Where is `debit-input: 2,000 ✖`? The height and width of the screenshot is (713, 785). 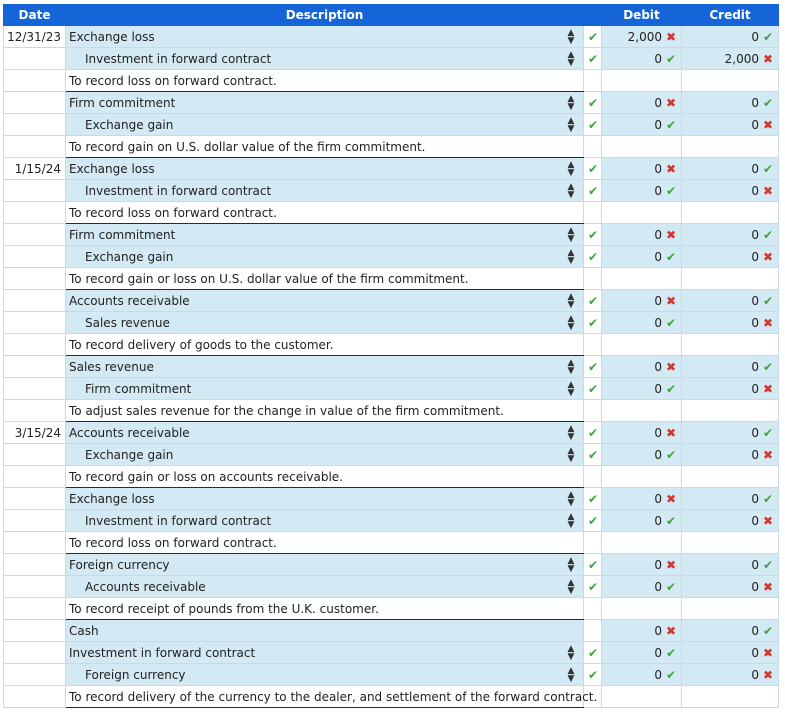
debit-input: 2,000 ✖ is located at coordinates (641, 36).